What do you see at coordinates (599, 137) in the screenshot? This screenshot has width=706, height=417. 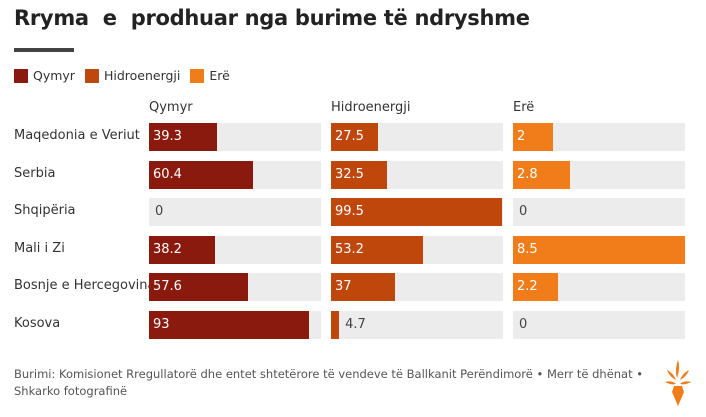 I see `bar-track: 2` at bounding box center [599, 137].